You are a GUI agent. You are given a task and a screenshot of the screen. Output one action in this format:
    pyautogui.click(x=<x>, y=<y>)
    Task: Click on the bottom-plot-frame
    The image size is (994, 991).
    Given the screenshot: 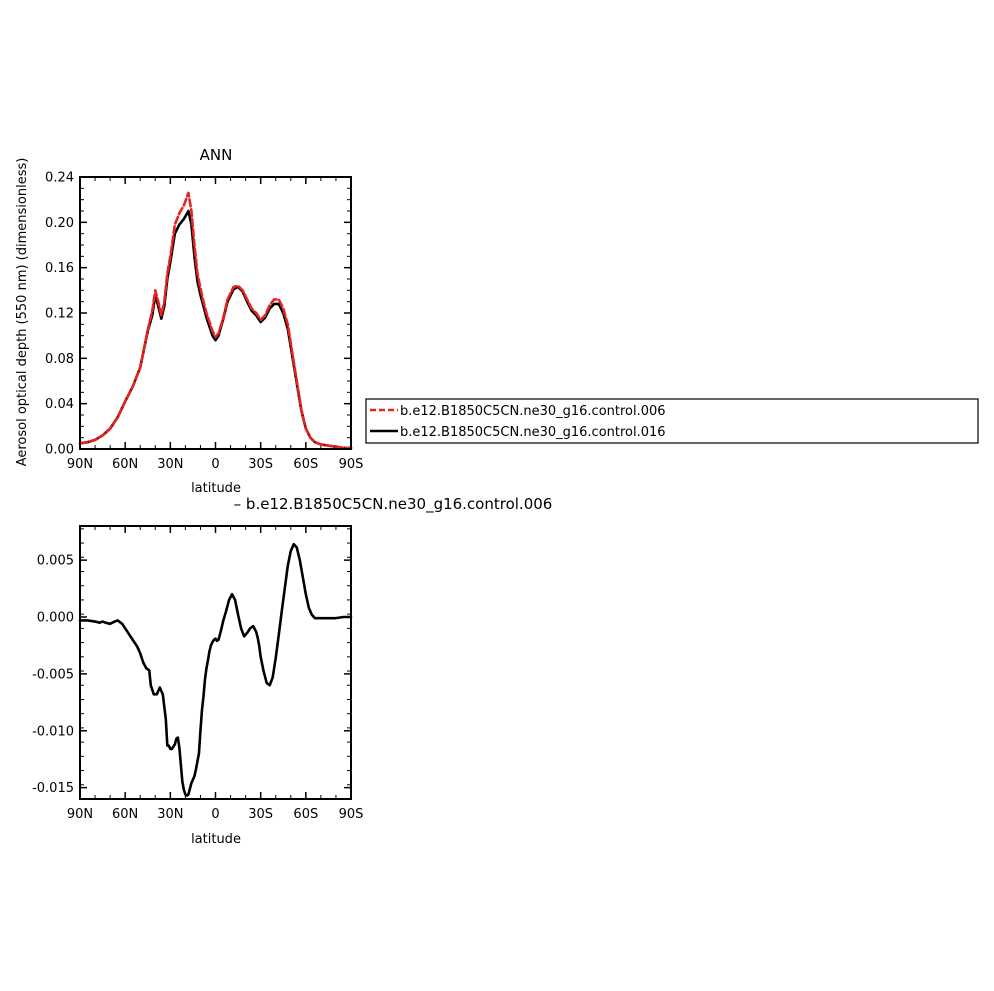 What is the action you would take?
    pyautogui.click(x=215, y=662)
    